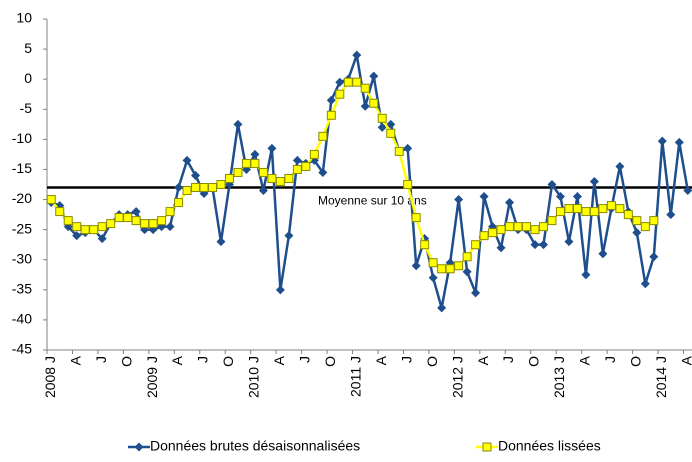  What do you see at coordinates (372, 201) in the screenshot?
I see `reference-label: Moyenne sur 10 ans` at bounding box center [372, 201].